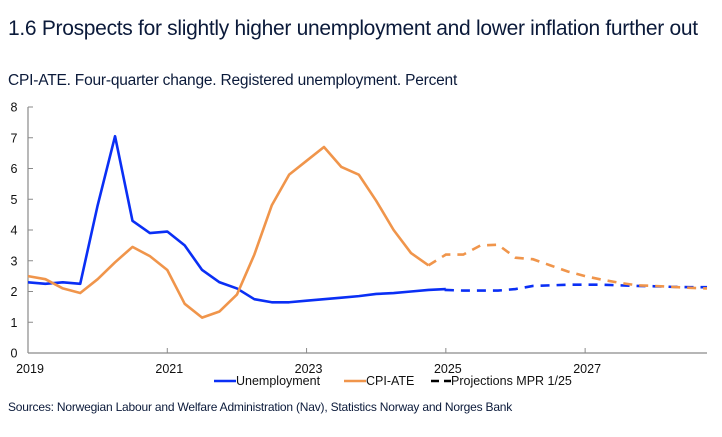 This screenshot has width=722, height=437. I want to click on y-tick-label: 4, so click(14, 231).